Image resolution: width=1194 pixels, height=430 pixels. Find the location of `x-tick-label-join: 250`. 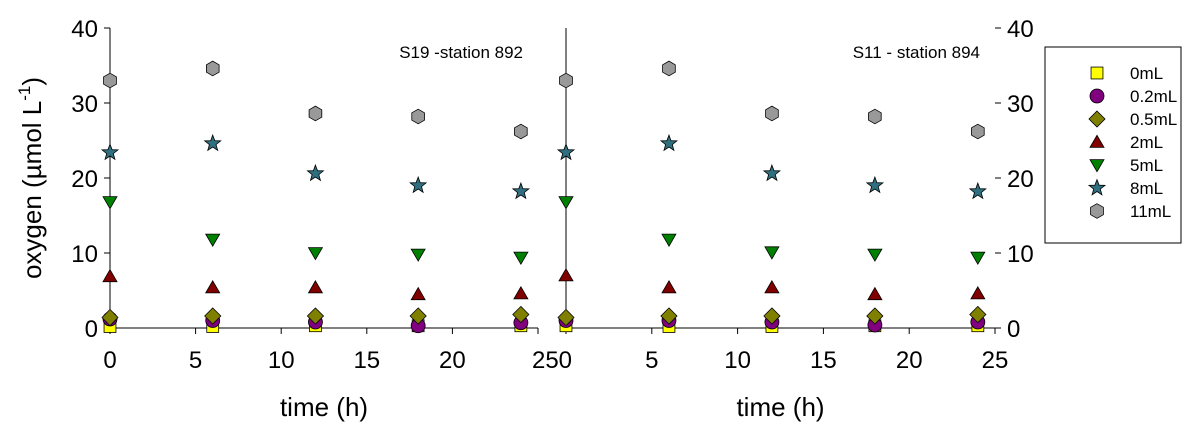

x-tick-label-join: 250 is located at coordinates (552, 360).